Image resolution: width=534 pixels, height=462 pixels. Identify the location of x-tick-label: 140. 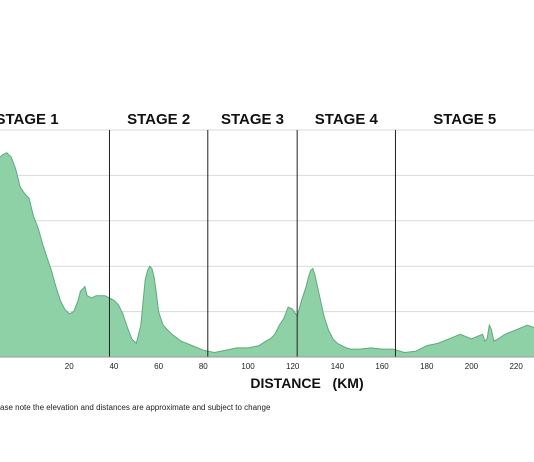
(338, 366).